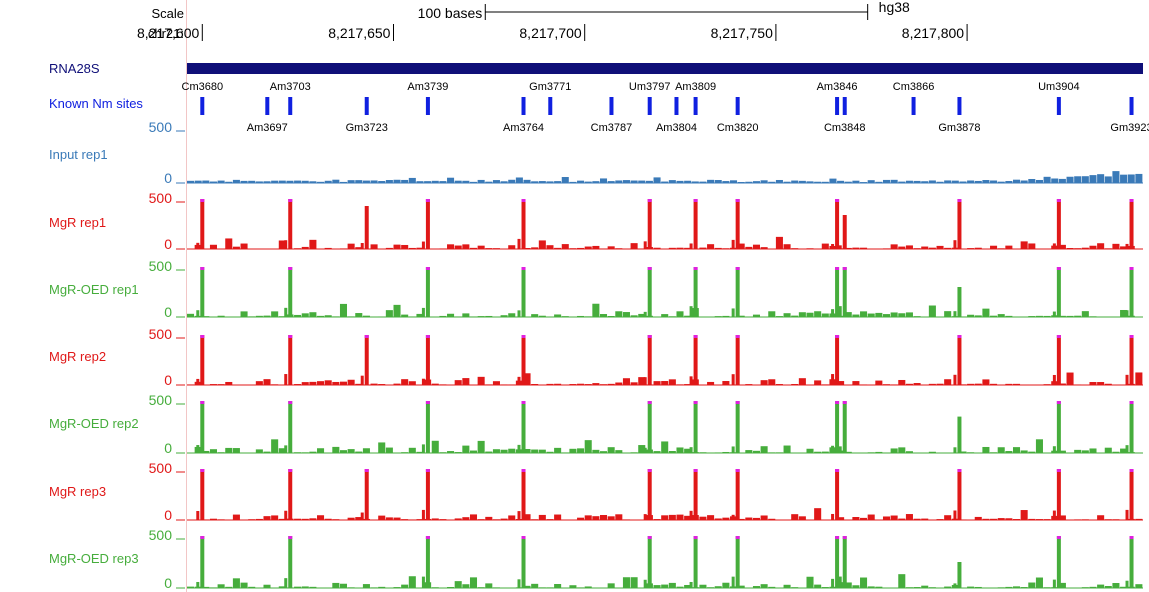 Image resolution: width=1149 pixels, height=592 pixels. What do you see at coordinates (665, 68) in the screenshot?
I see `gene-bar-rna28s` at bounding box center [665, 68].